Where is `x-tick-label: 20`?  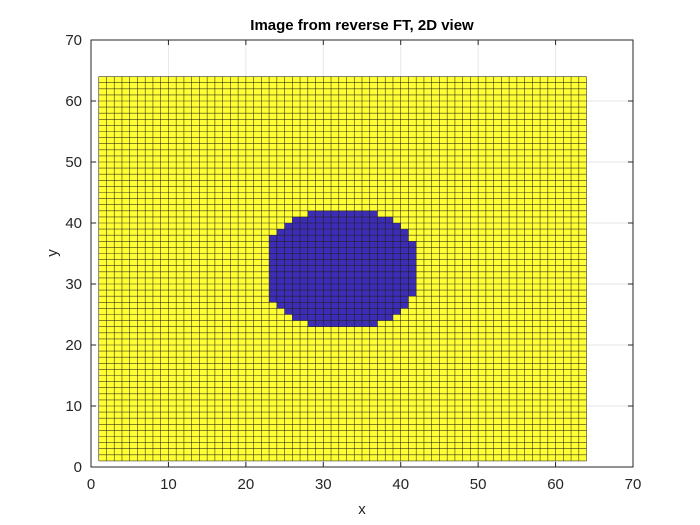
x-tick-label: 20 is located at coordinates (246, 484).